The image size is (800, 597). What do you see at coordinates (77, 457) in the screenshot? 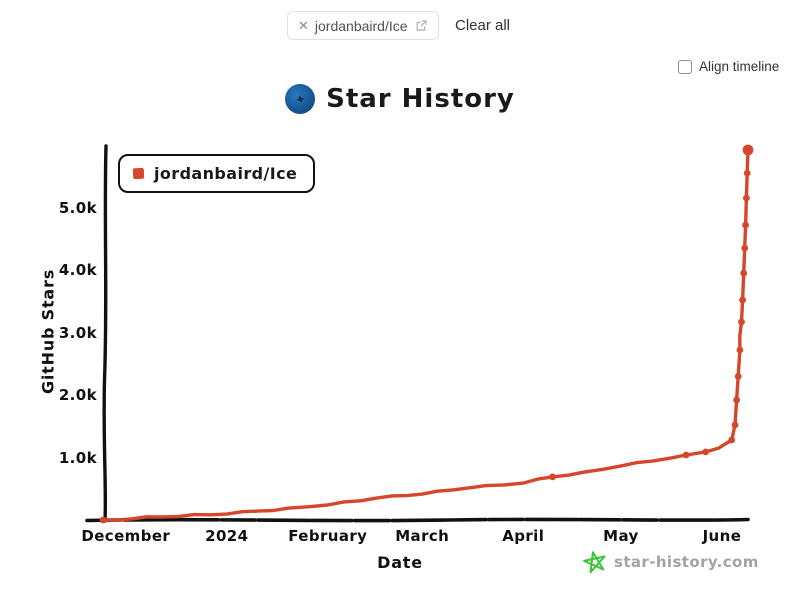
I see `y-tick-label: 1.0k` at bounding box center [77, 457].